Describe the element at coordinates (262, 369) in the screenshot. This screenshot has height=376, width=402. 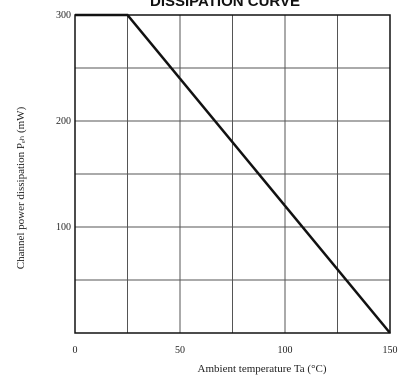
I see `x-axis-label: Ambient temperature Ta (°C)` at that location.